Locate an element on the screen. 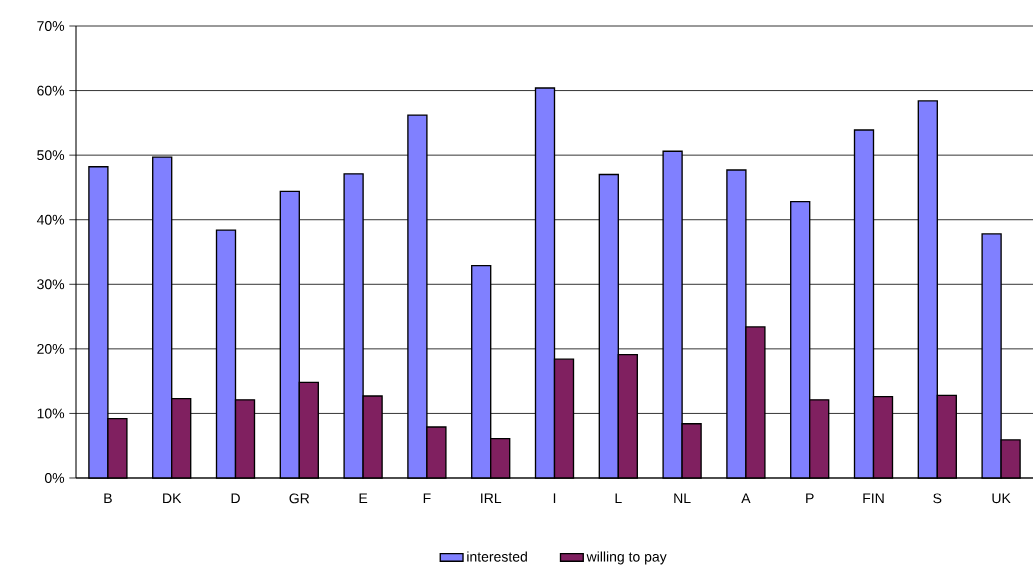 This screenshot has height=587, width=1035. x-tick-label: FIN is located at coordinates (873, 498).